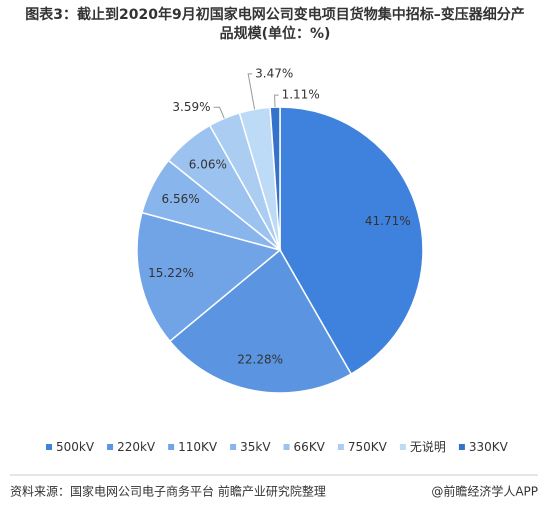 This screenshot has width=548, height=511. What do you see at coordinates (198, 447) in the screenshot?
I see `legend-label: 110KV` at bounding box center [198, 447].